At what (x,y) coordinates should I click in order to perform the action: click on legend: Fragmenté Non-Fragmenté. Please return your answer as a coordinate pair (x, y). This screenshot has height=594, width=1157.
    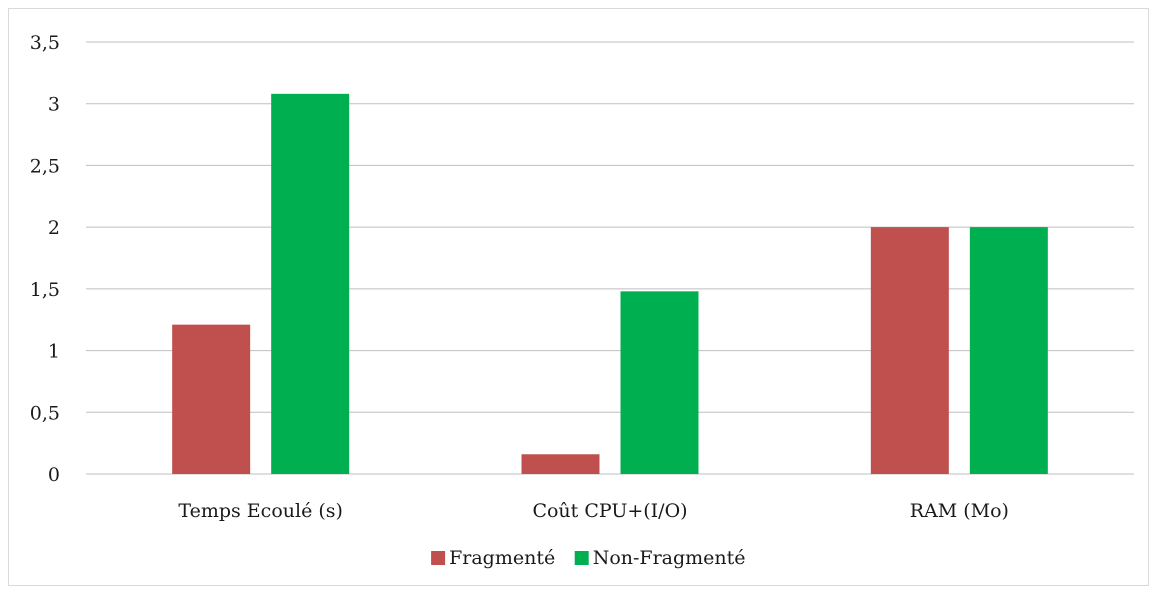
    Looking at the image, I should click on (588, 558).